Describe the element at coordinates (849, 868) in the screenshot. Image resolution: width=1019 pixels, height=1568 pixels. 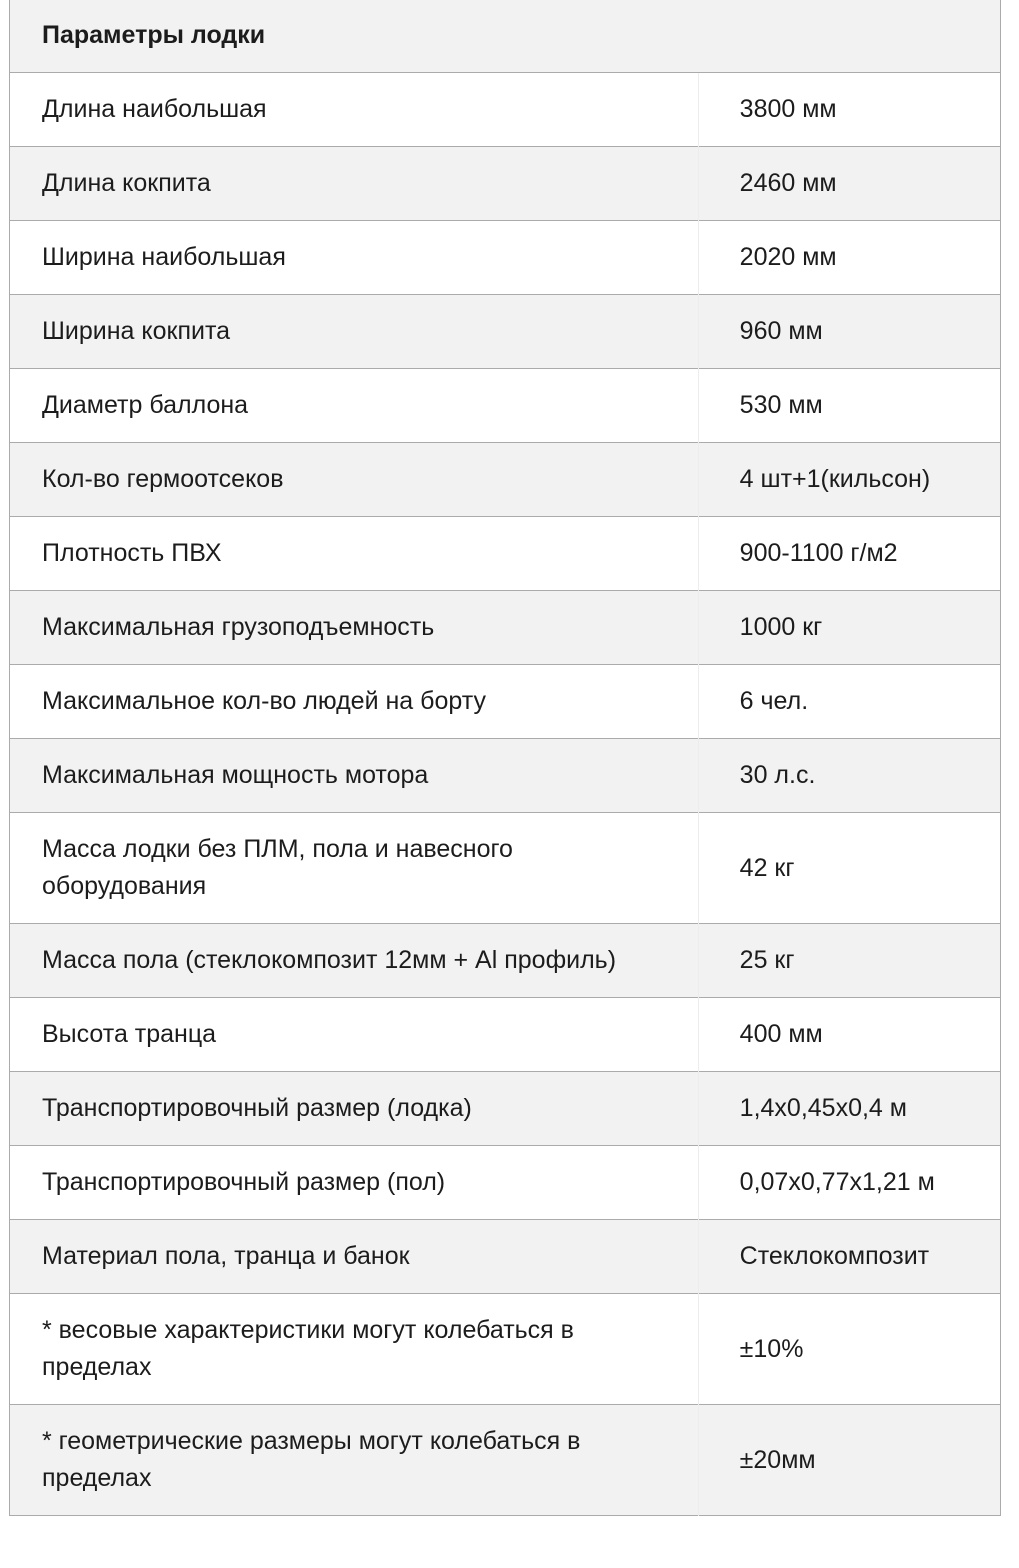
I see `param-value: 42 кг` at that location.